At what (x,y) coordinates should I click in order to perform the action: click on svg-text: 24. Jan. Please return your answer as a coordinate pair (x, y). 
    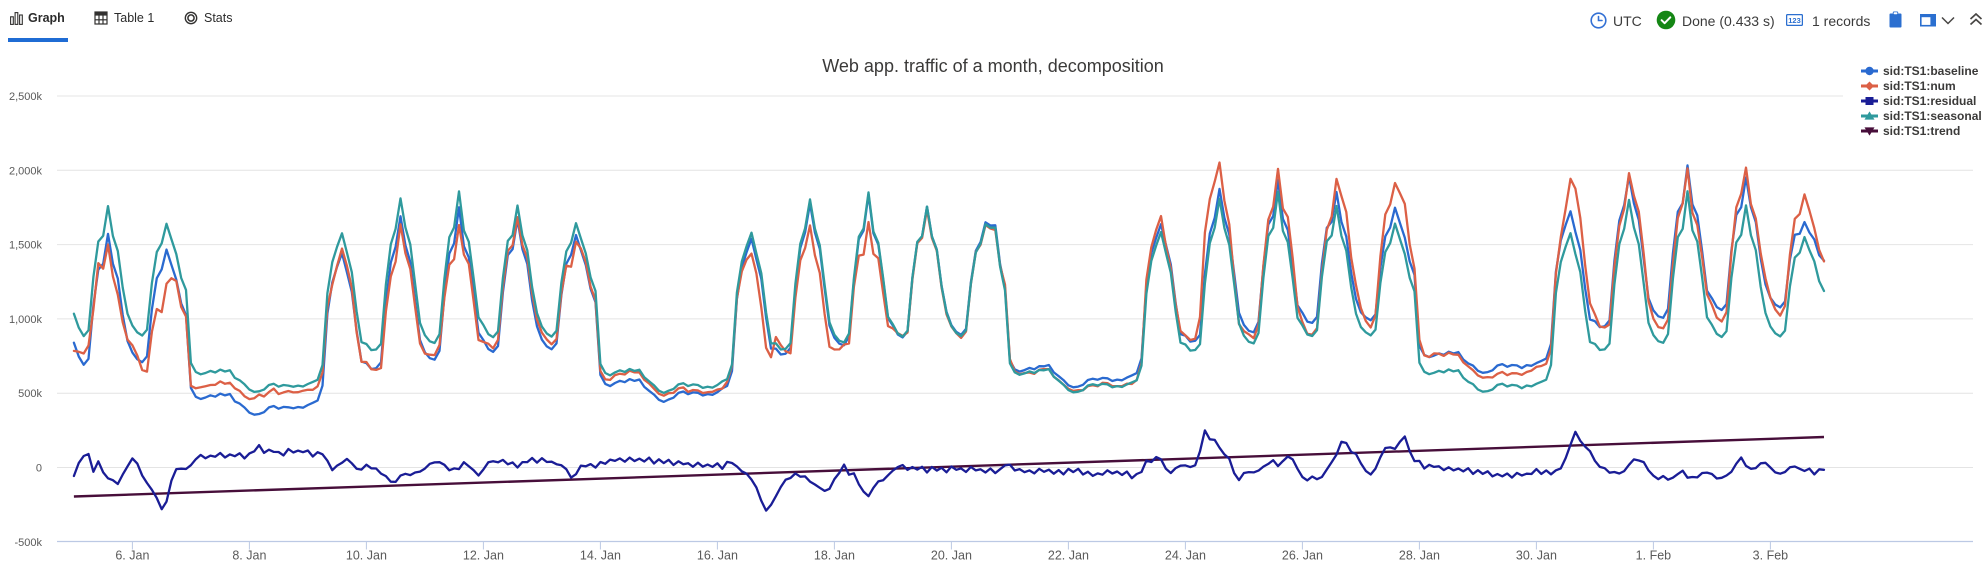
    Looking at the image, I should click on (1185, 556).